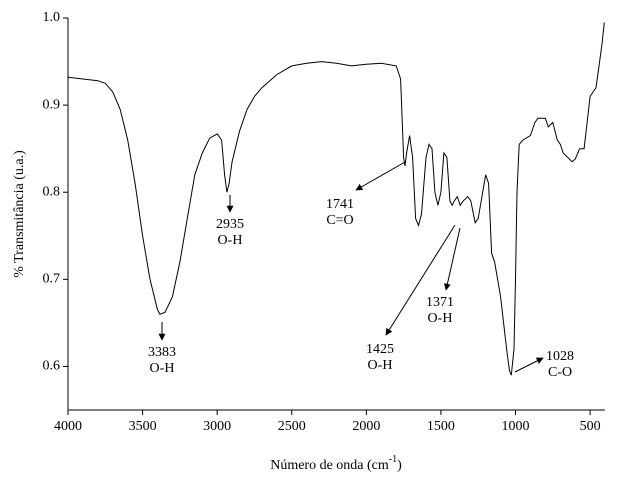  What do you see at coordinates (217, 426) in the screenshot?
I see `x-tick-label: 3000` at bounding box center [217, 426].